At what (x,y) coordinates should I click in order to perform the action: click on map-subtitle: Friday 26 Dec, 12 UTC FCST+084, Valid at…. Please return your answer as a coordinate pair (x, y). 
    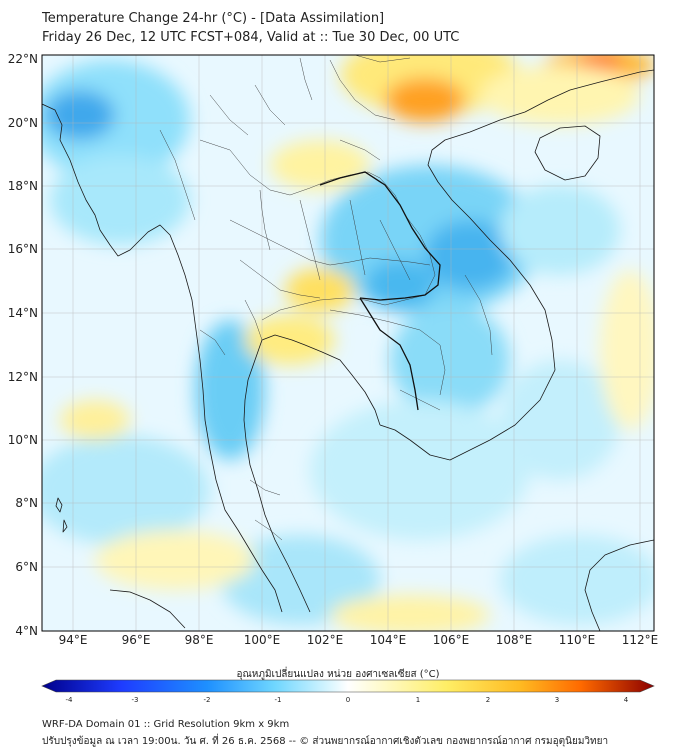
    Looking at the image, I should click on (251, 37).